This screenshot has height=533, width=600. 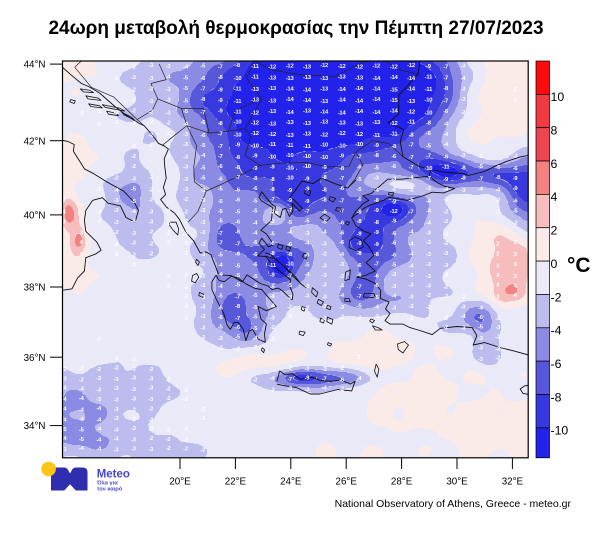 I want to click on svg-text:-3-4-4-3-3-3-2-2-2: -3 -4 -4 -3 -3 -3 -2 -2 -2, so click(x=134, y=450).